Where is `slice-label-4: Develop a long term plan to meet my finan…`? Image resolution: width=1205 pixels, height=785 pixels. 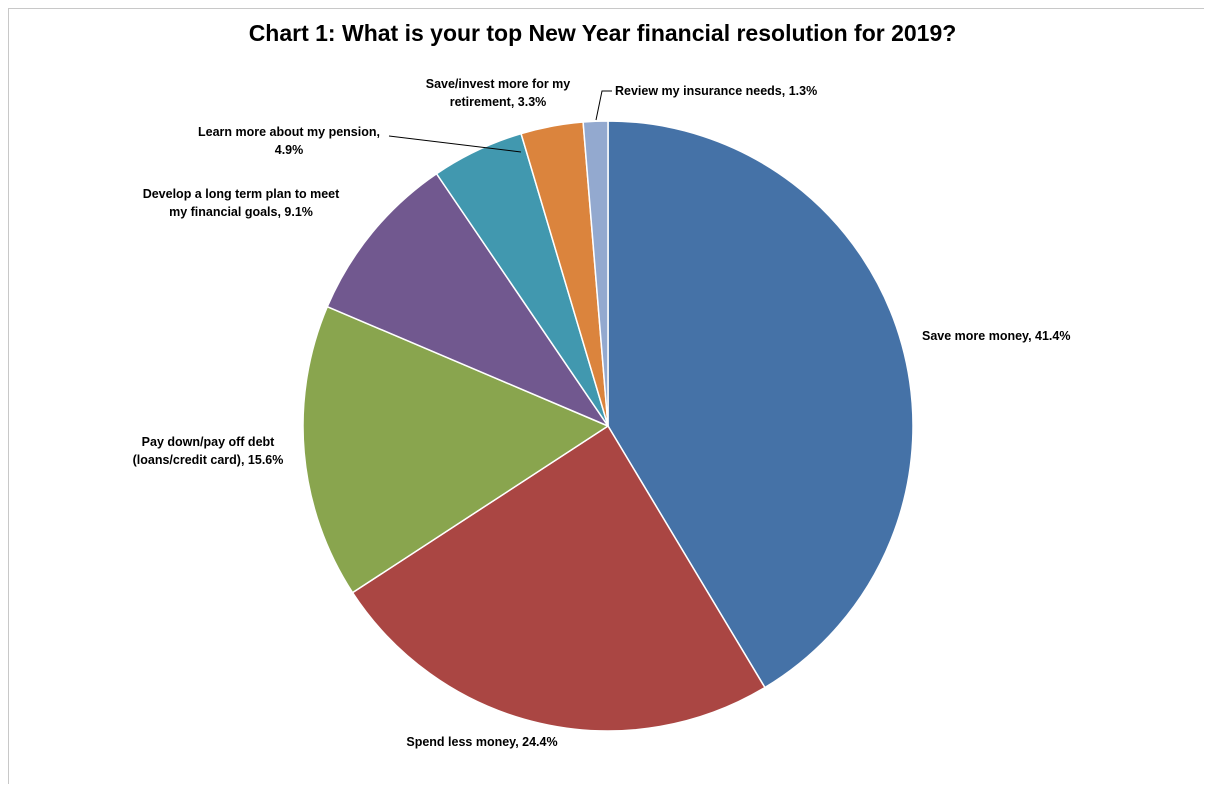
slice-label-4: Develop a long term plan to meet my finan… is located at coordinates (241, 203).